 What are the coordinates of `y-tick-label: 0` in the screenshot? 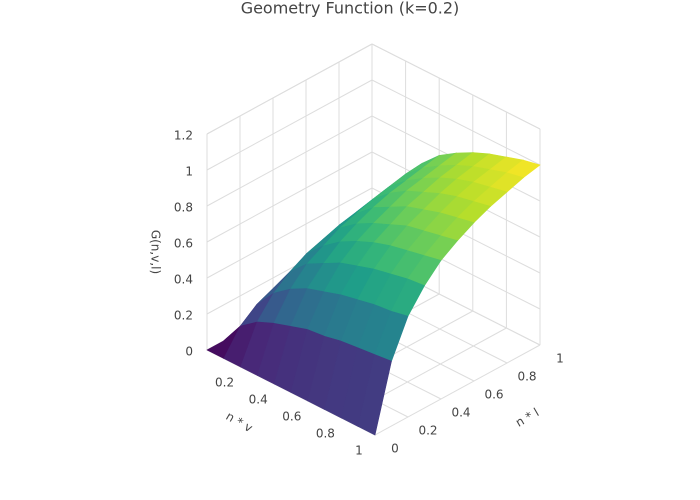 It's located at (395, 449).